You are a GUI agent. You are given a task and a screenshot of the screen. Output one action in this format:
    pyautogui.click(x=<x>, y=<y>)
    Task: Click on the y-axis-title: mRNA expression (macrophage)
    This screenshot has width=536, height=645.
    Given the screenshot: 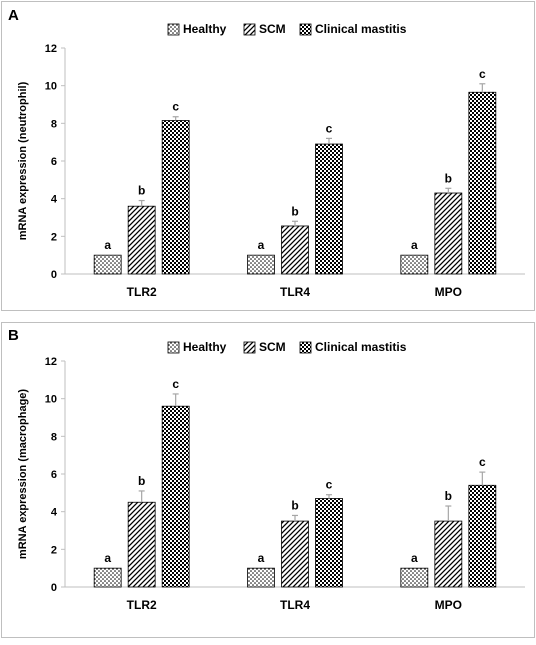 What is the action you would take?
    pyautogui.click(x=23, y=474)
    